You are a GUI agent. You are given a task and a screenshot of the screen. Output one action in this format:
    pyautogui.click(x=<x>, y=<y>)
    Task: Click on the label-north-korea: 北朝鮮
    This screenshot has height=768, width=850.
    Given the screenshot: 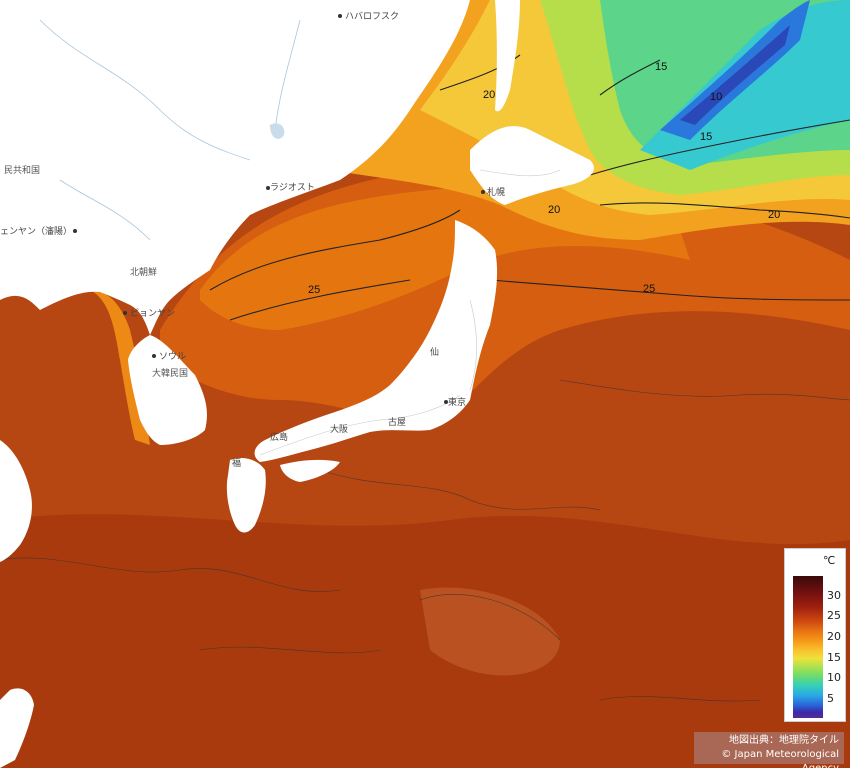 What is the action you would take?
    pyautogui.click(x=143, y=272)
    